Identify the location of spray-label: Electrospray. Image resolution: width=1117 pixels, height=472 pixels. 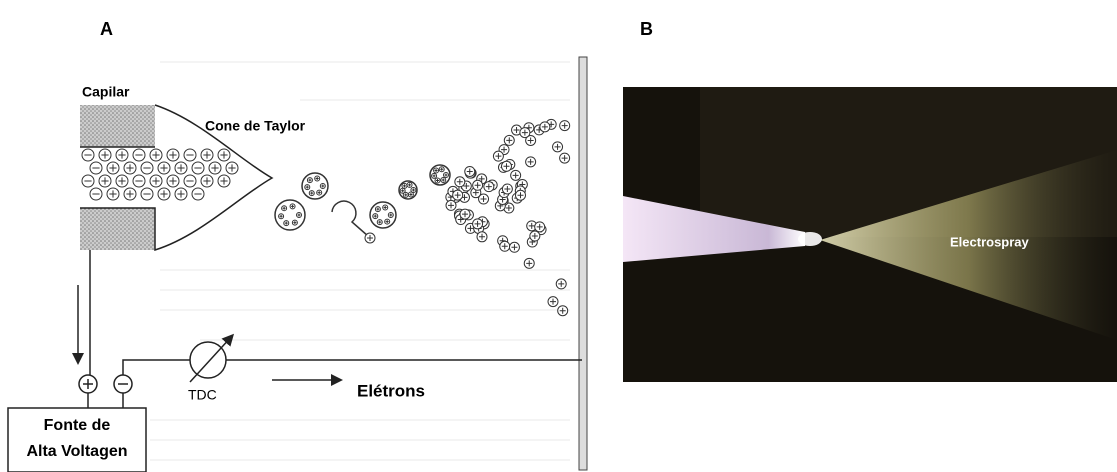
(990, 241).